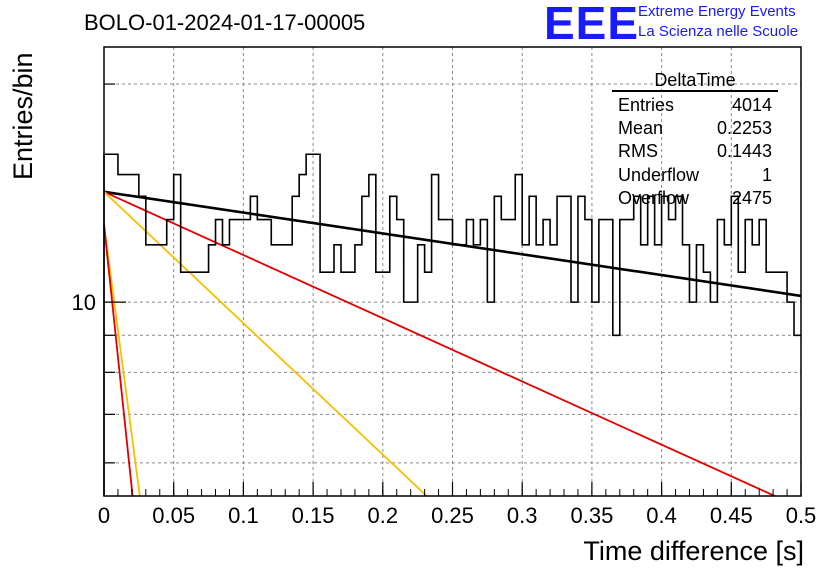  I want to click on x-tick-label: 0.15, so click(313, 515).